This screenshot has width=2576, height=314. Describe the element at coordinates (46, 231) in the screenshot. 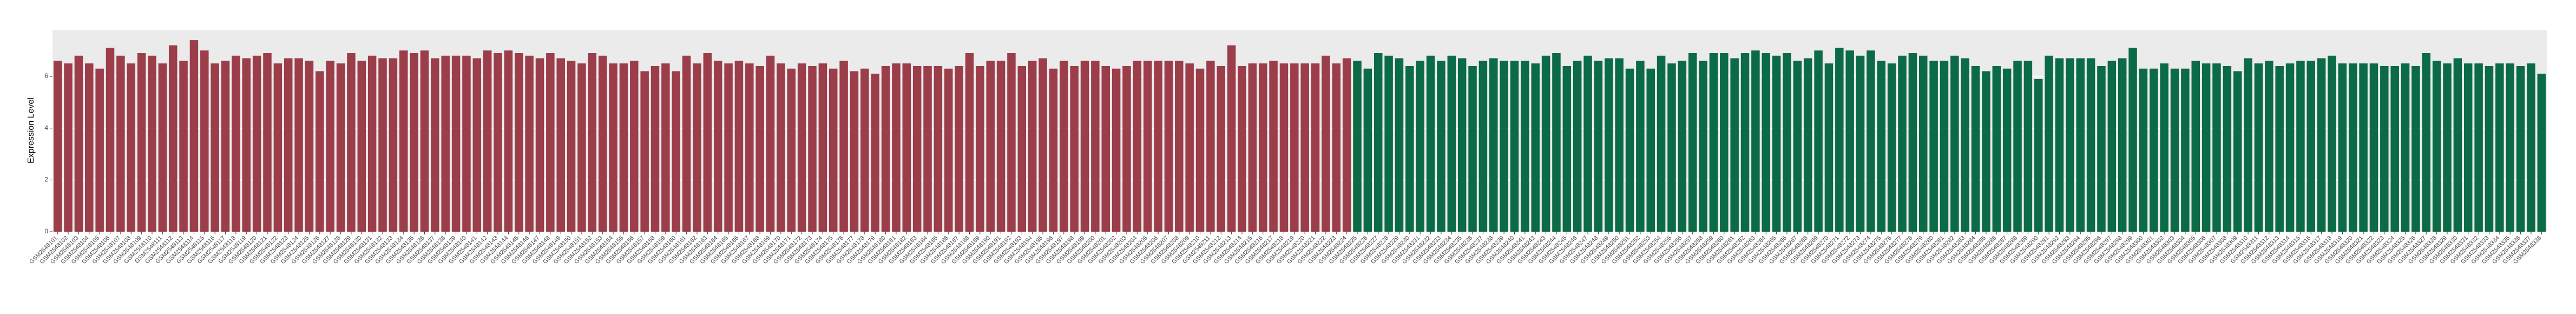

I see `y-tick-label: 0` at that location.